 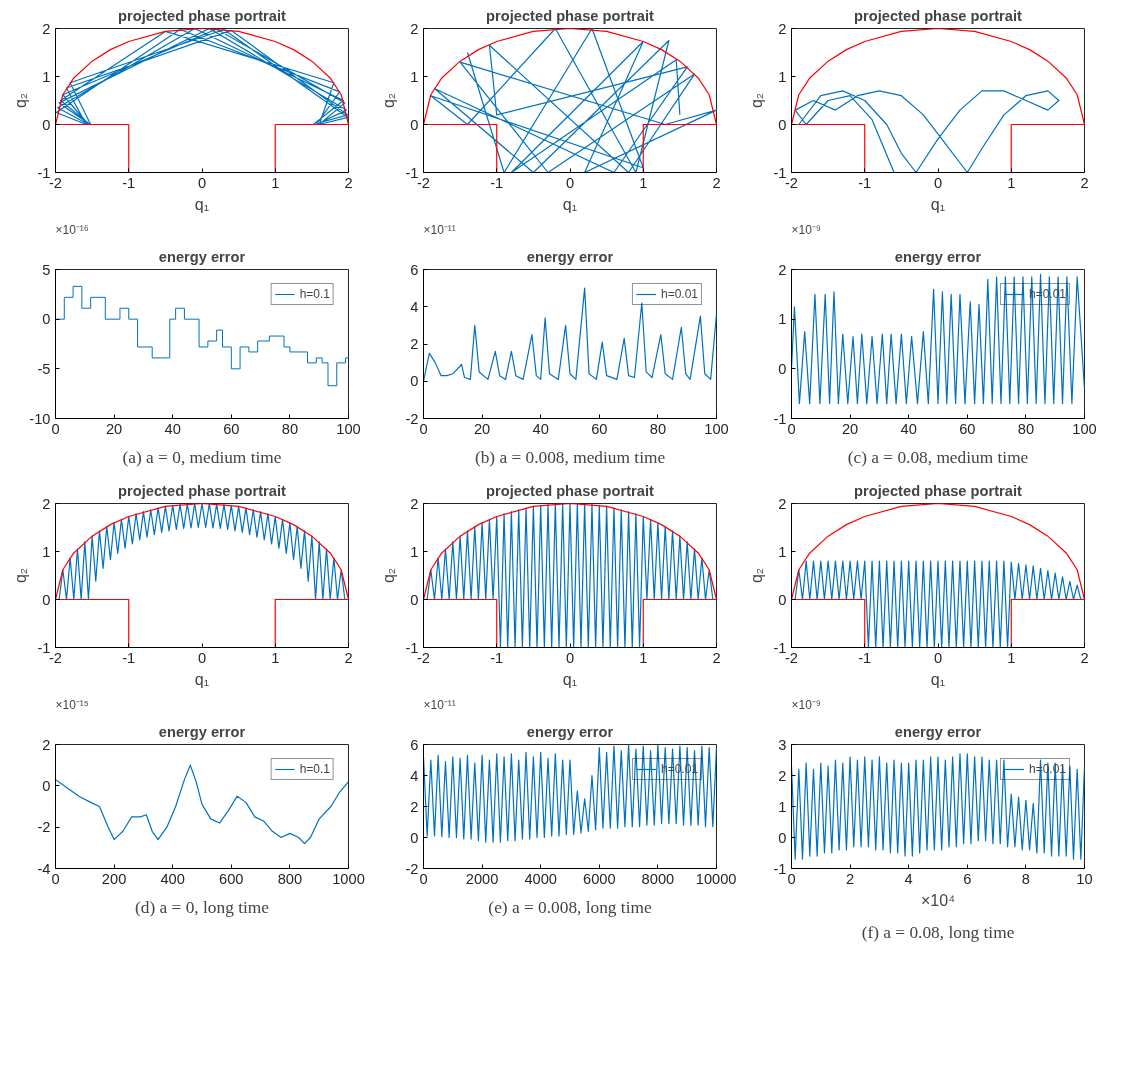 I want to click on text: ×10⁻¹¹, so click(x=439, y=704).